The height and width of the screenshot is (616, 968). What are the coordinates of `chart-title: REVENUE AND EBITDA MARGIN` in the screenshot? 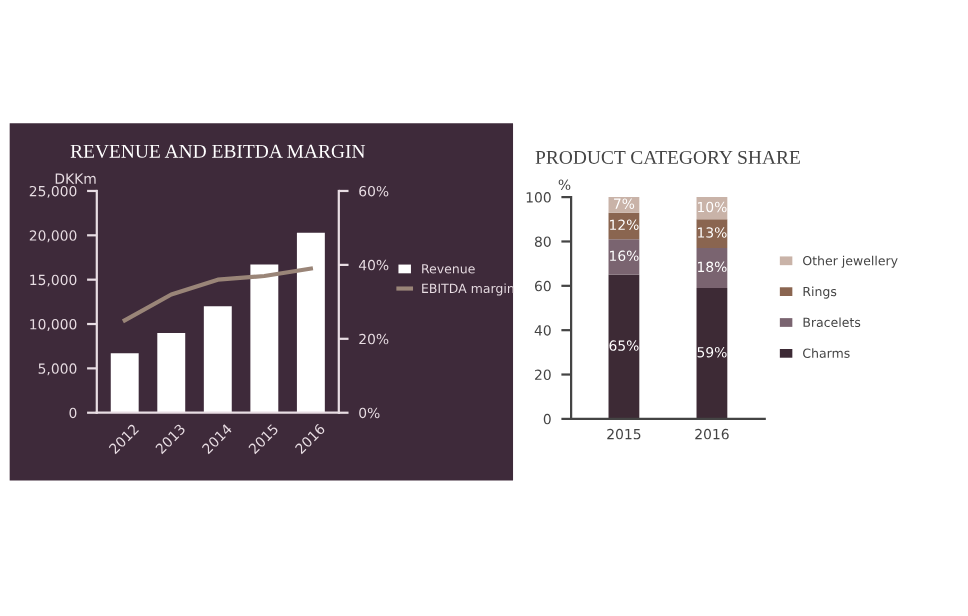 It's located at (218, 151).